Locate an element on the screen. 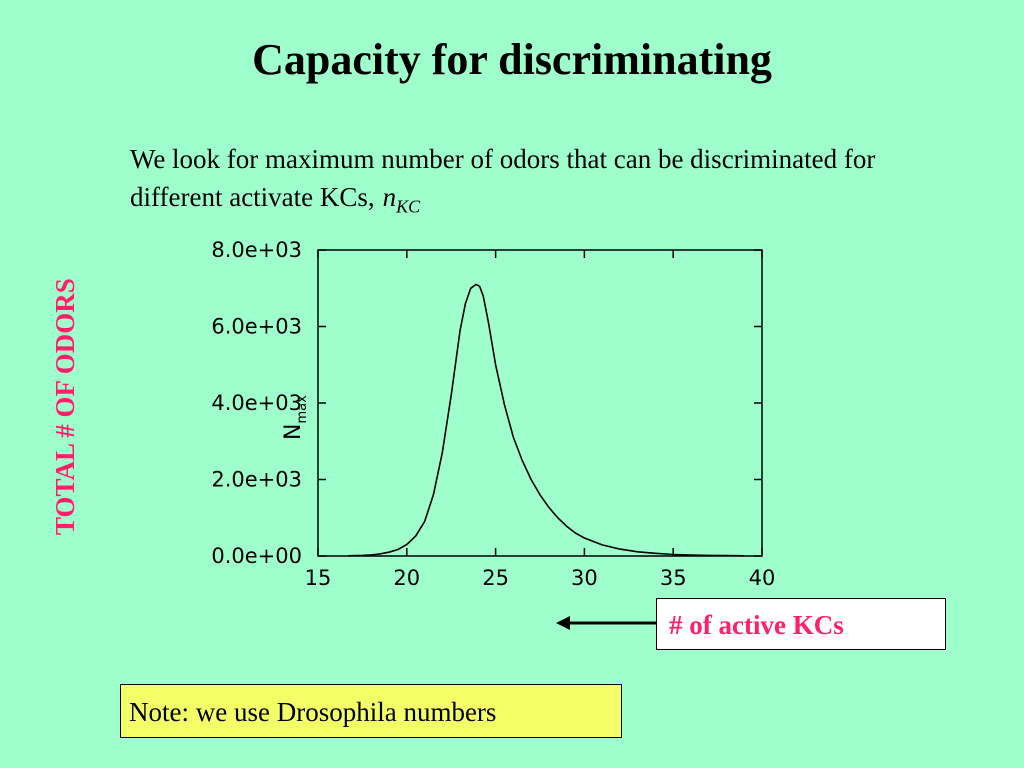 Image resolution: width=1024 pixels, height=768 pixels. x-tick-label: 25 is located at coordinates (495, 578).